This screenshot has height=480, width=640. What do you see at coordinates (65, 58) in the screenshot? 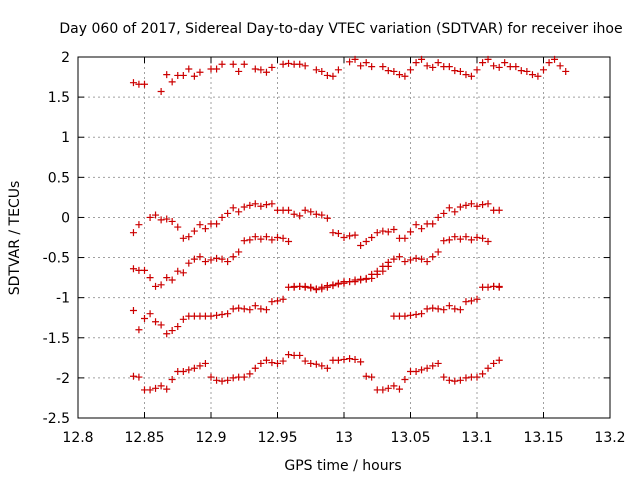
I see `y-tick-label: 2` at bounding box center [65, 58].